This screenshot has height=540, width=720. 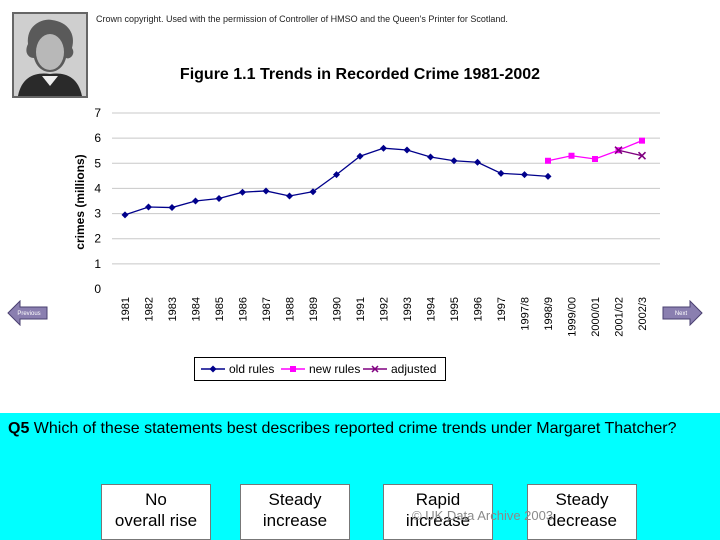 What do you see at coordinates (582, 520) in the screenshot?
I see `answer-line2: decrease` at bounding box center [582, 520].